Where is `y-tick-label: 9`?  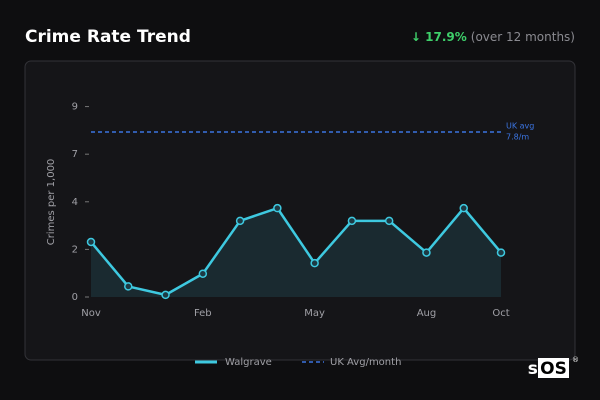 y-tick-label: 9 is located at coordinates (75, 107).